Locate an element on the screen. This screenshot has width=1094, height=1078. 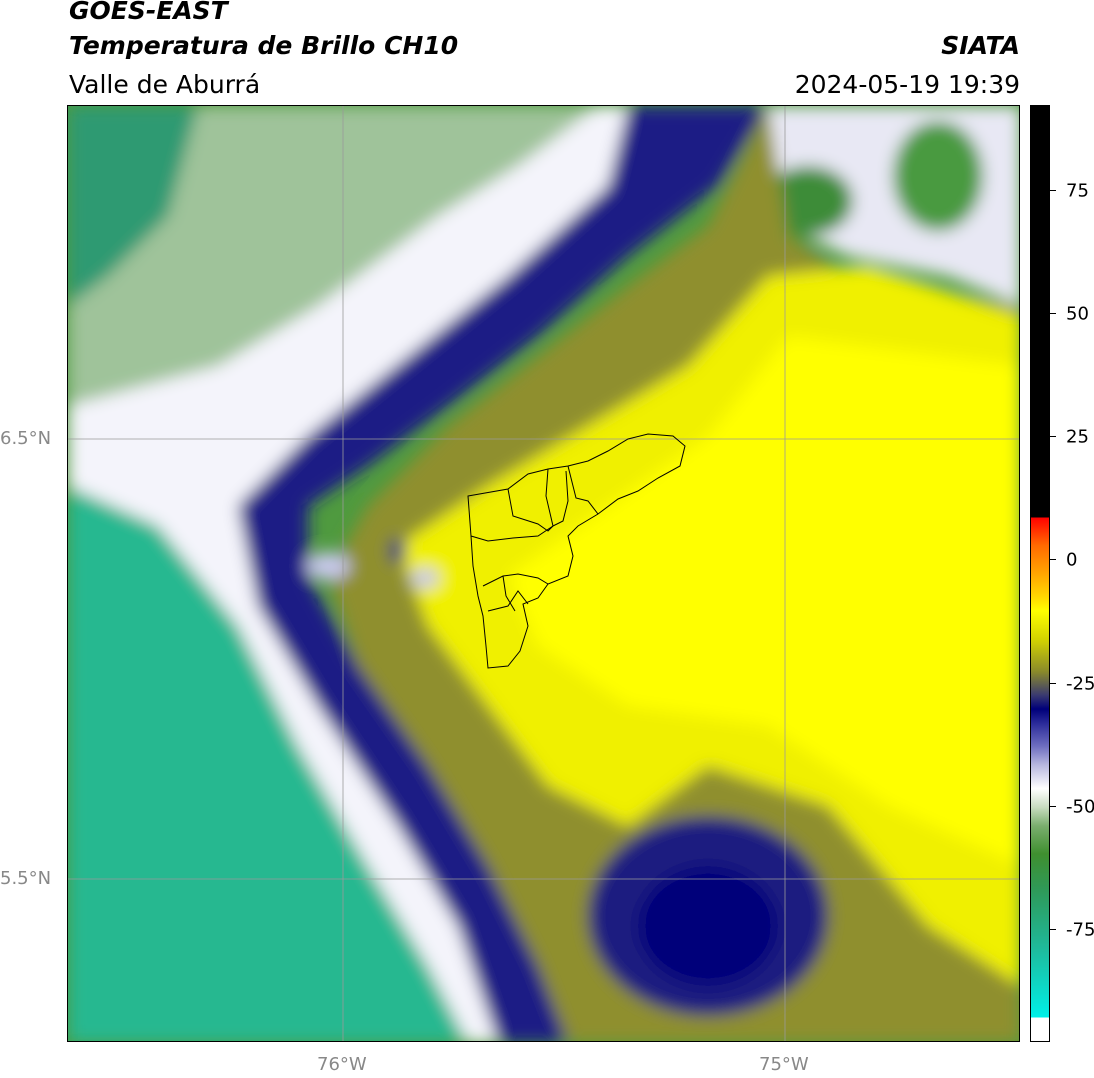
satellite-title: GOES-EAST is located at coordinates (148, 12).